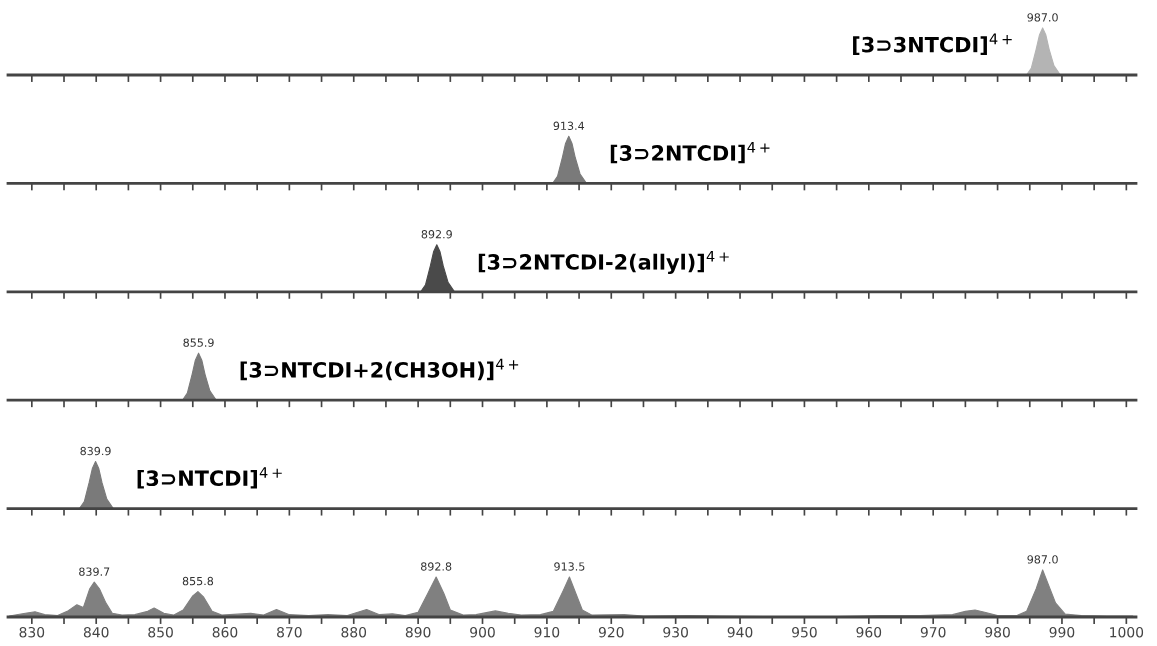  I want to click on x-tick-label: 880, so click(354, 632).